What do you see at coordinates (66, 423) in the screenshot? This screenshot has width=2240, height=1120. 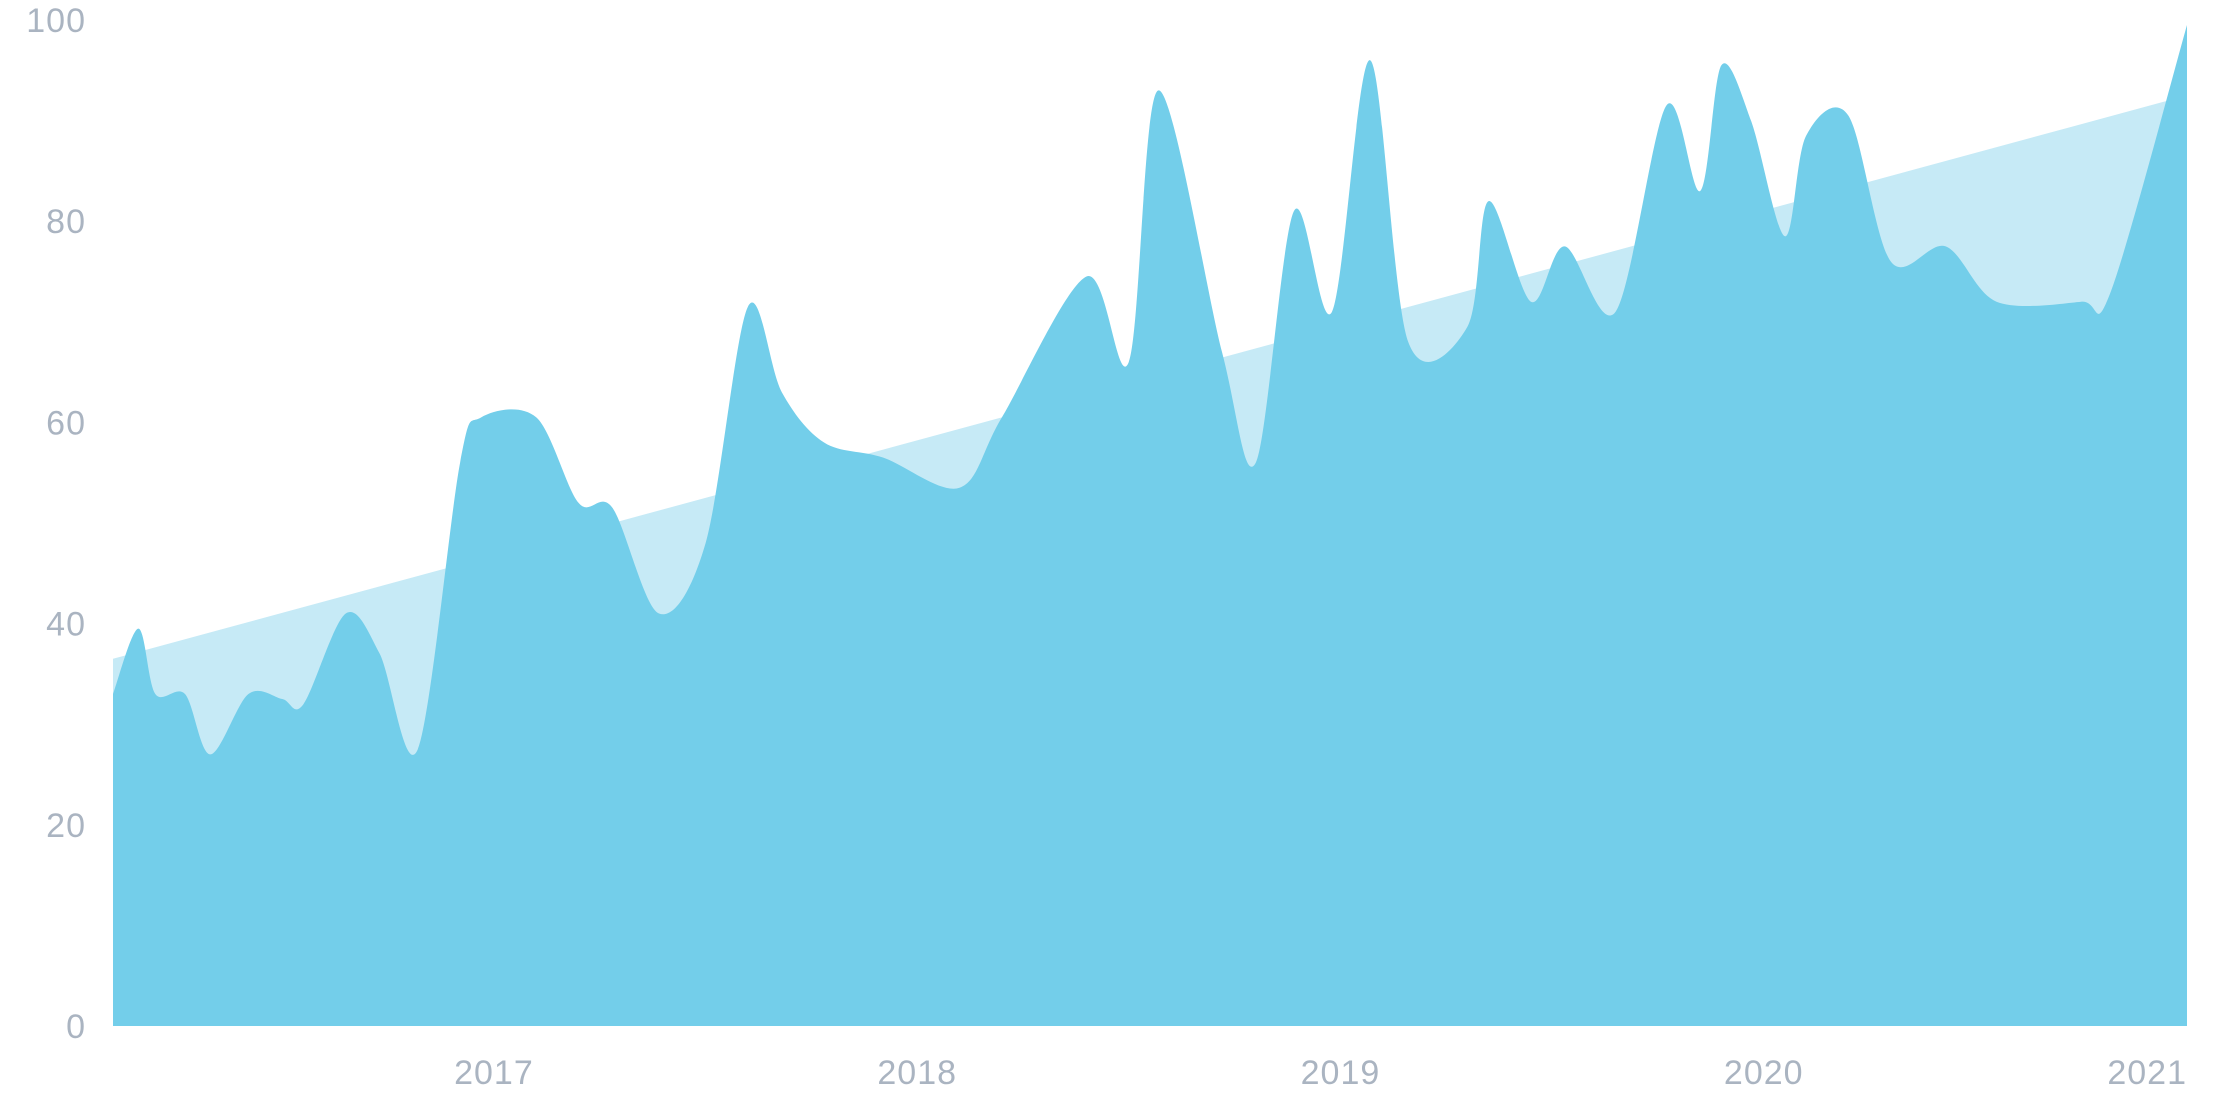 I see `y-tick-label: 60` at bounding box center [66, 423].